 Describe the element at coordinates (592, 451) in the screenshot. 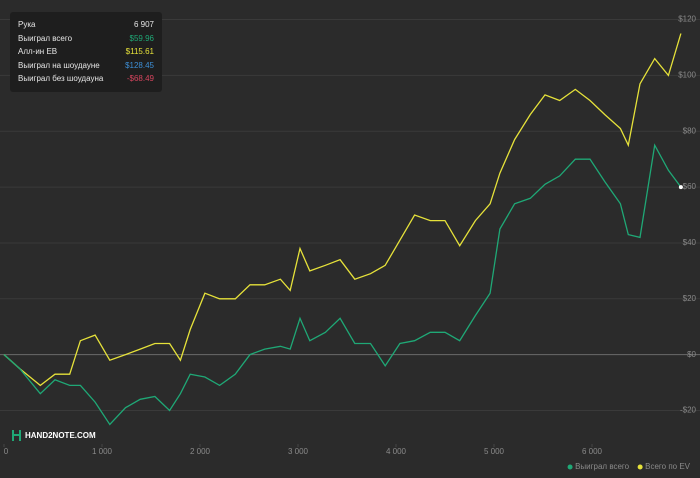

I see `x-tick-label: 6 000` at that location.